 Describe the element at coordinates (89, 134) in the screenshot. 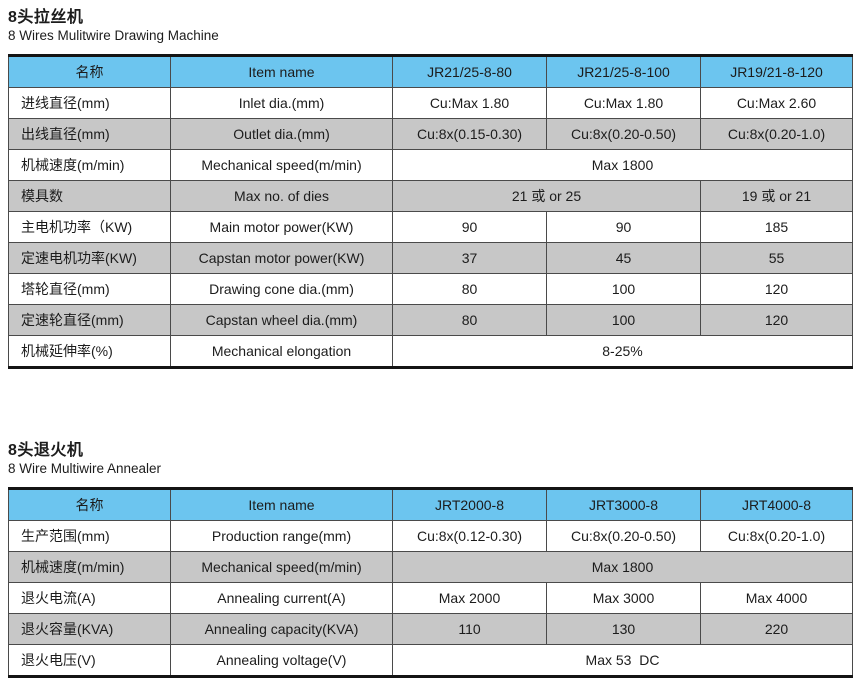

I see `row-name-zh: 出线直径(mm)` at that location.